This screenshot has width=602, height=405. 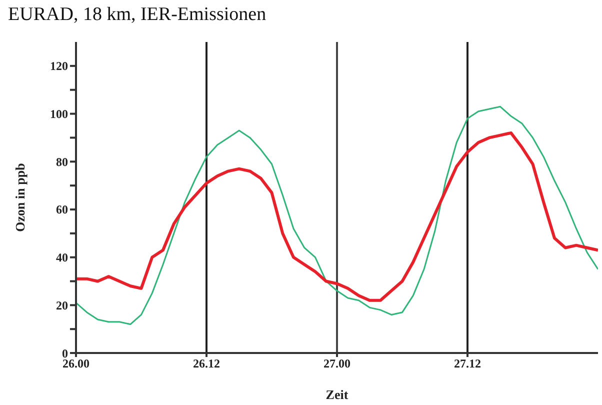 I want to click on y-tick-label: 120, so click(x=59, y=66).